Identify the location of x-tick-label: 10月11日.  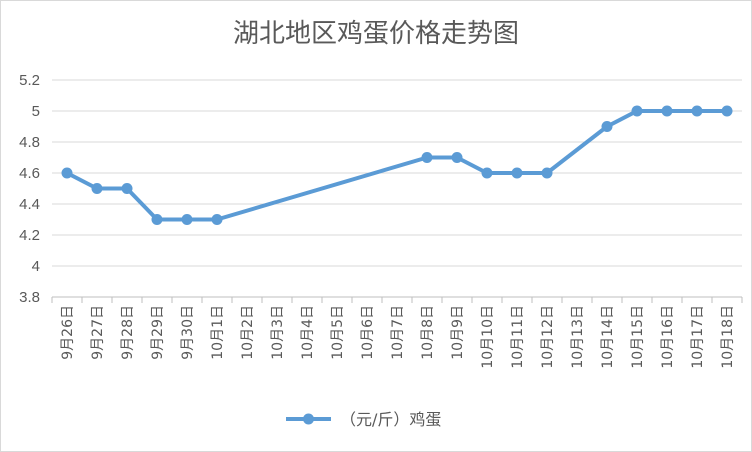
(518, 337).